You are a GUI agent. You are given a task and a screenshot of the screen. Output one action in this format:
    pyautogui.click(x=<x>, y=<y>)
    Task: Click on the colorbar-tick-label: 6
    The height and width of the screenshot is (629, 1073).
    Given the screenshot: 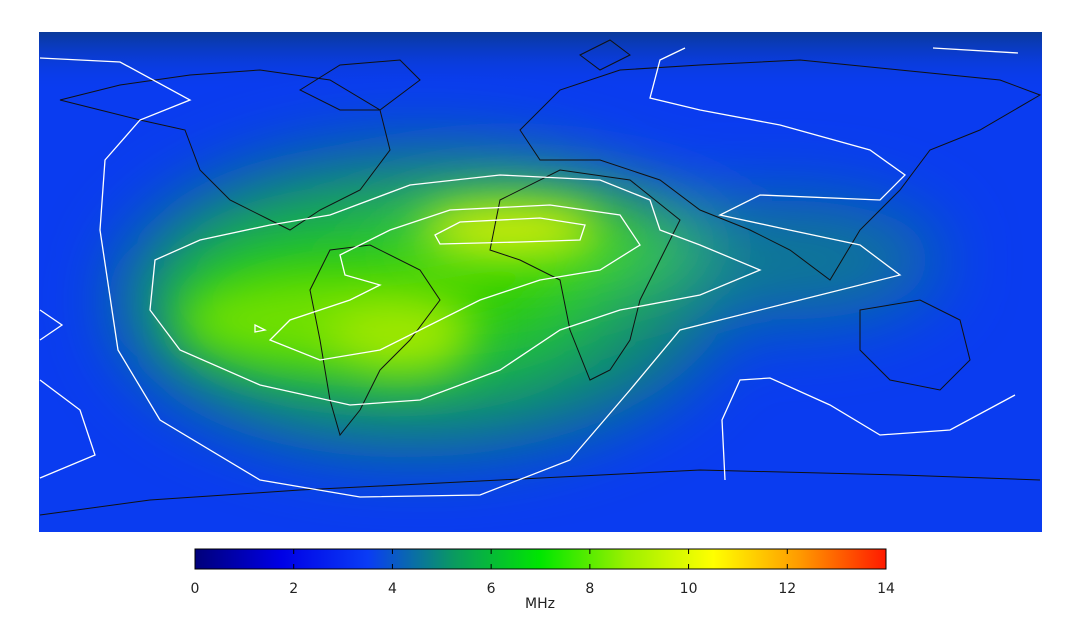 What is the action you would take?
    pyautogui.click(x=491, y=589)
    